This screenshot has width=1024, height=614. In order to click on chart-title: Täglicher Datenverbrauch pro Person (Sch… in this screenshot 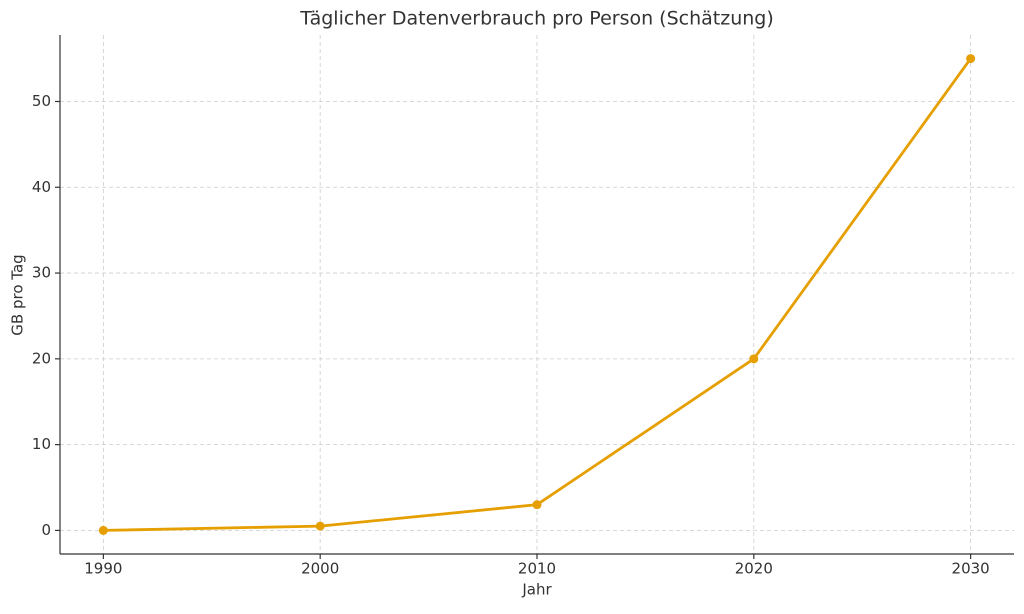, I will do `click(536, 19)`.